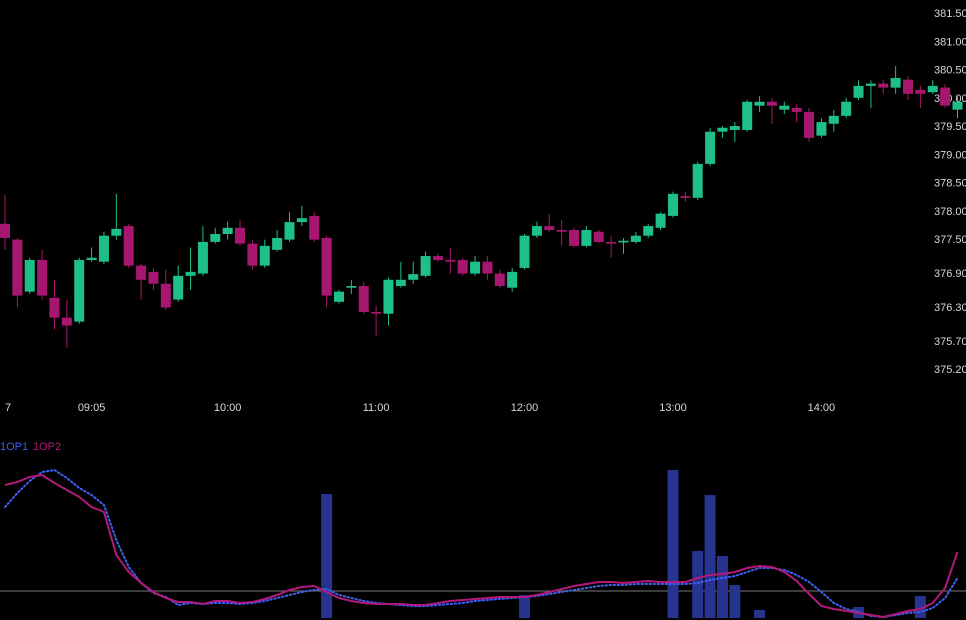 This screenshot has height=620, width=966. Describe the element at coordinates (950, 71) in the screenshot. I see `price-label: 380.50` at that location.